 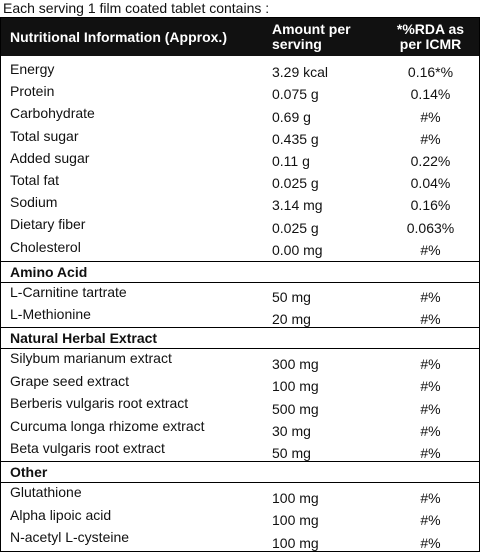 What do you see at coordinates (45, 246) in the screenshot?
I see `row-name: Cholesterol` at bounding box center [45, 246].